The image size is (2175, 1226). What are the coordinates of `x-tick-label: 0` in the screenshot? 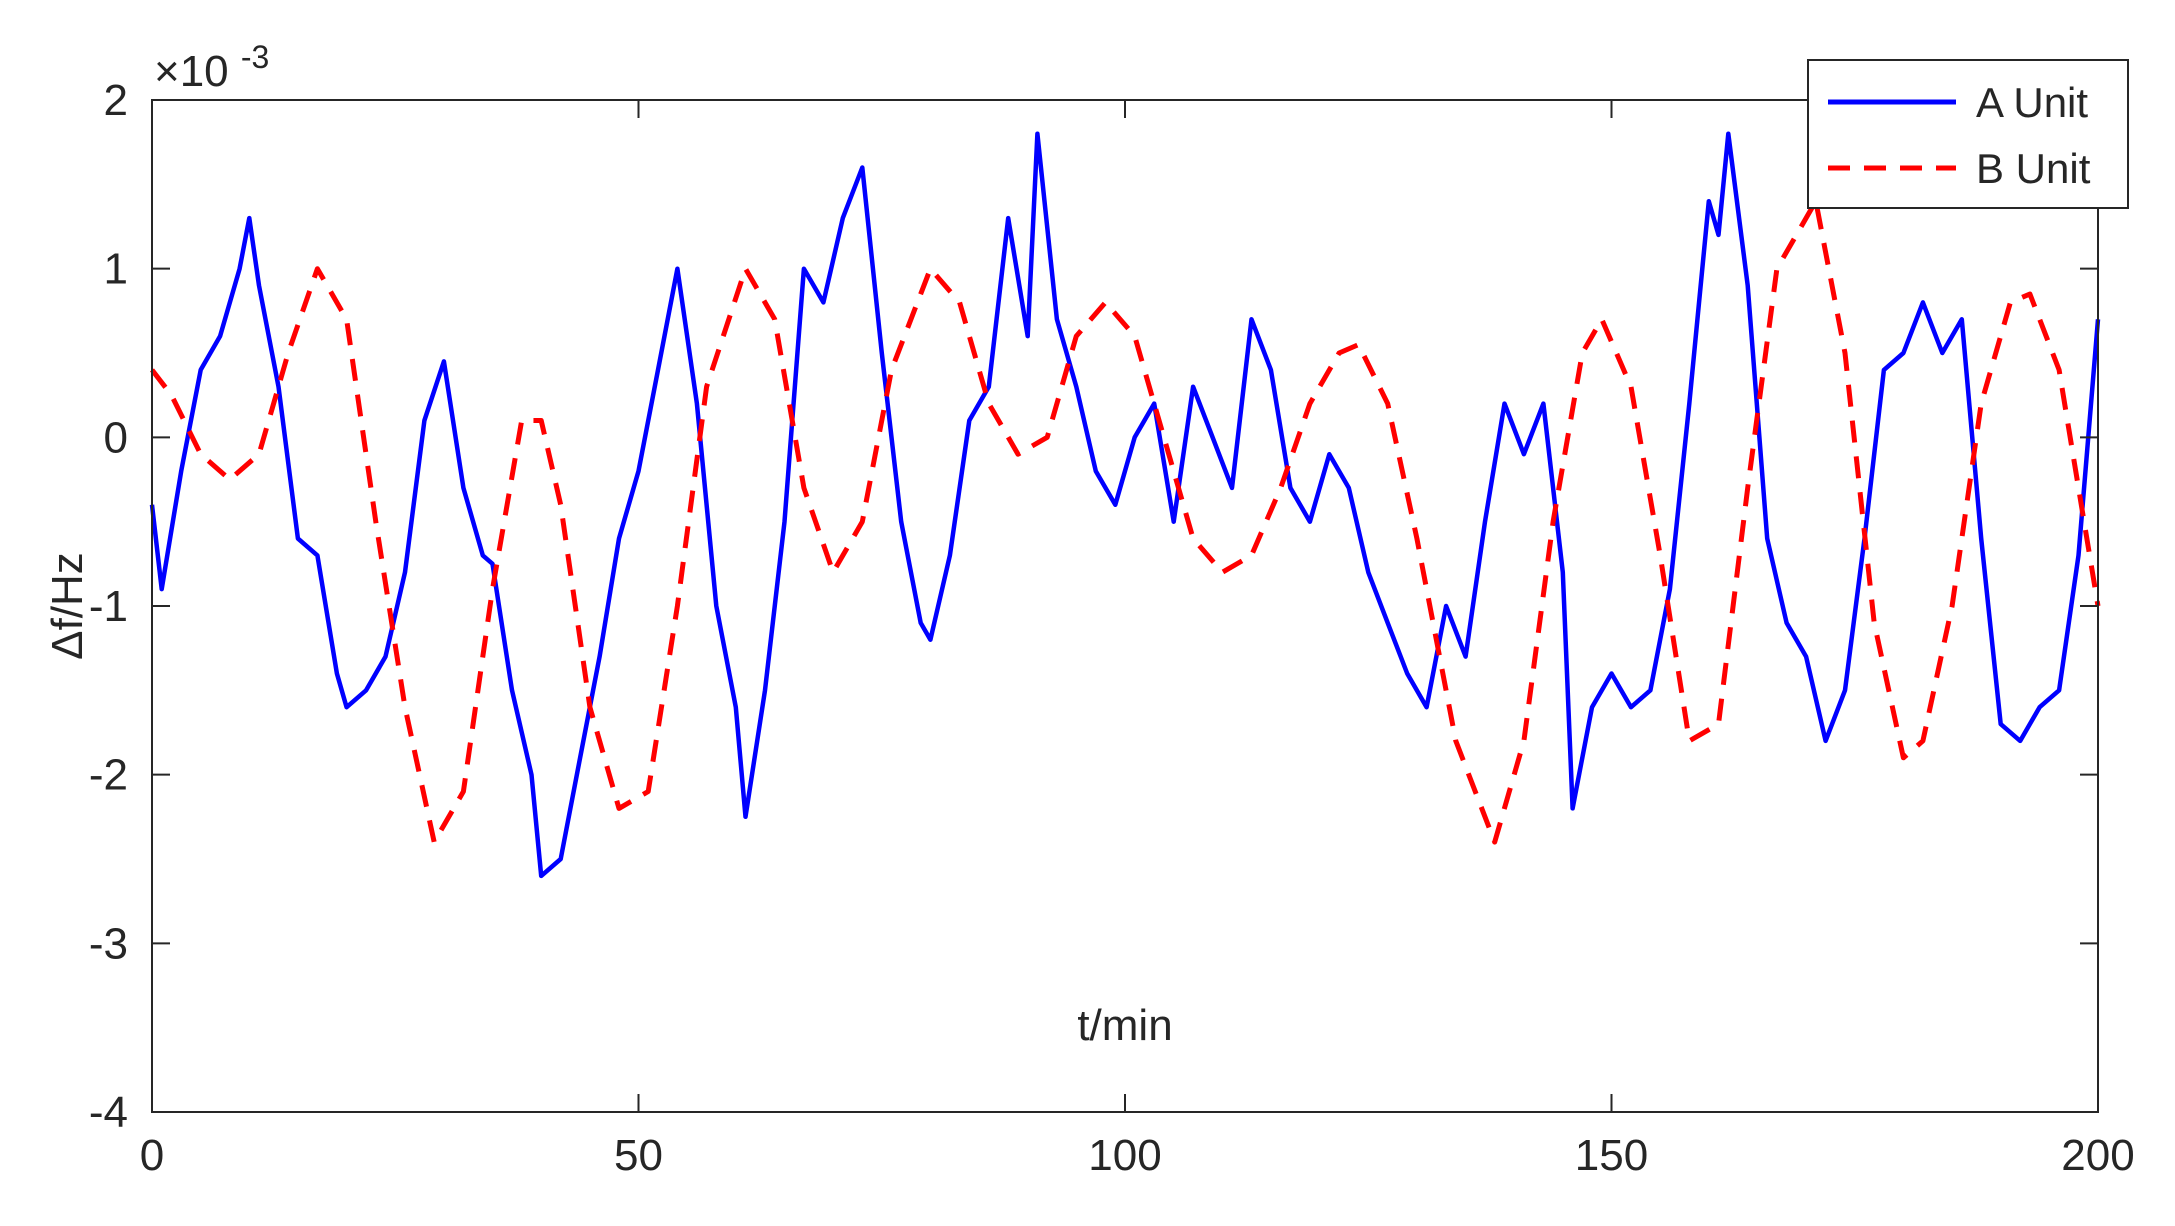 It's located at (152, 1155).